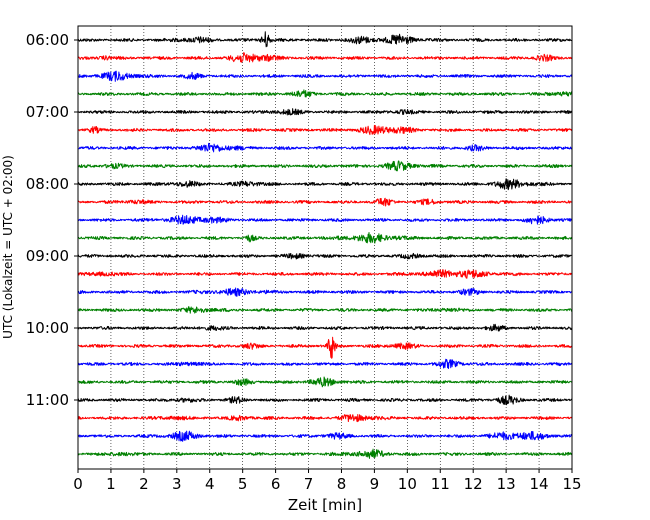  I want to click on y-axis-ticks: 06:00 07:00 08:00 09:00 10:00 11:00, so click(52, 220).